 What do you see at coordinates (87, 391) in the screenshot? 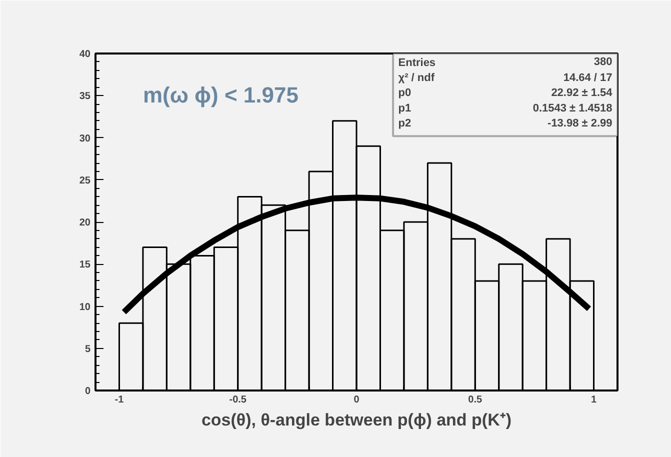
I see `y-tick-label: 0` at bounding box center [87, 391].